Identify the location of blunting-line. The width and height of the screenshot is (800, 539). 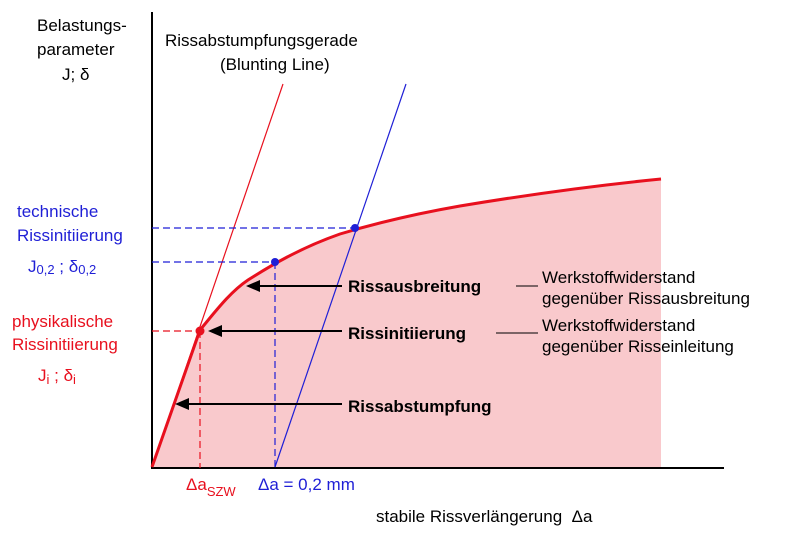
(217, 275).